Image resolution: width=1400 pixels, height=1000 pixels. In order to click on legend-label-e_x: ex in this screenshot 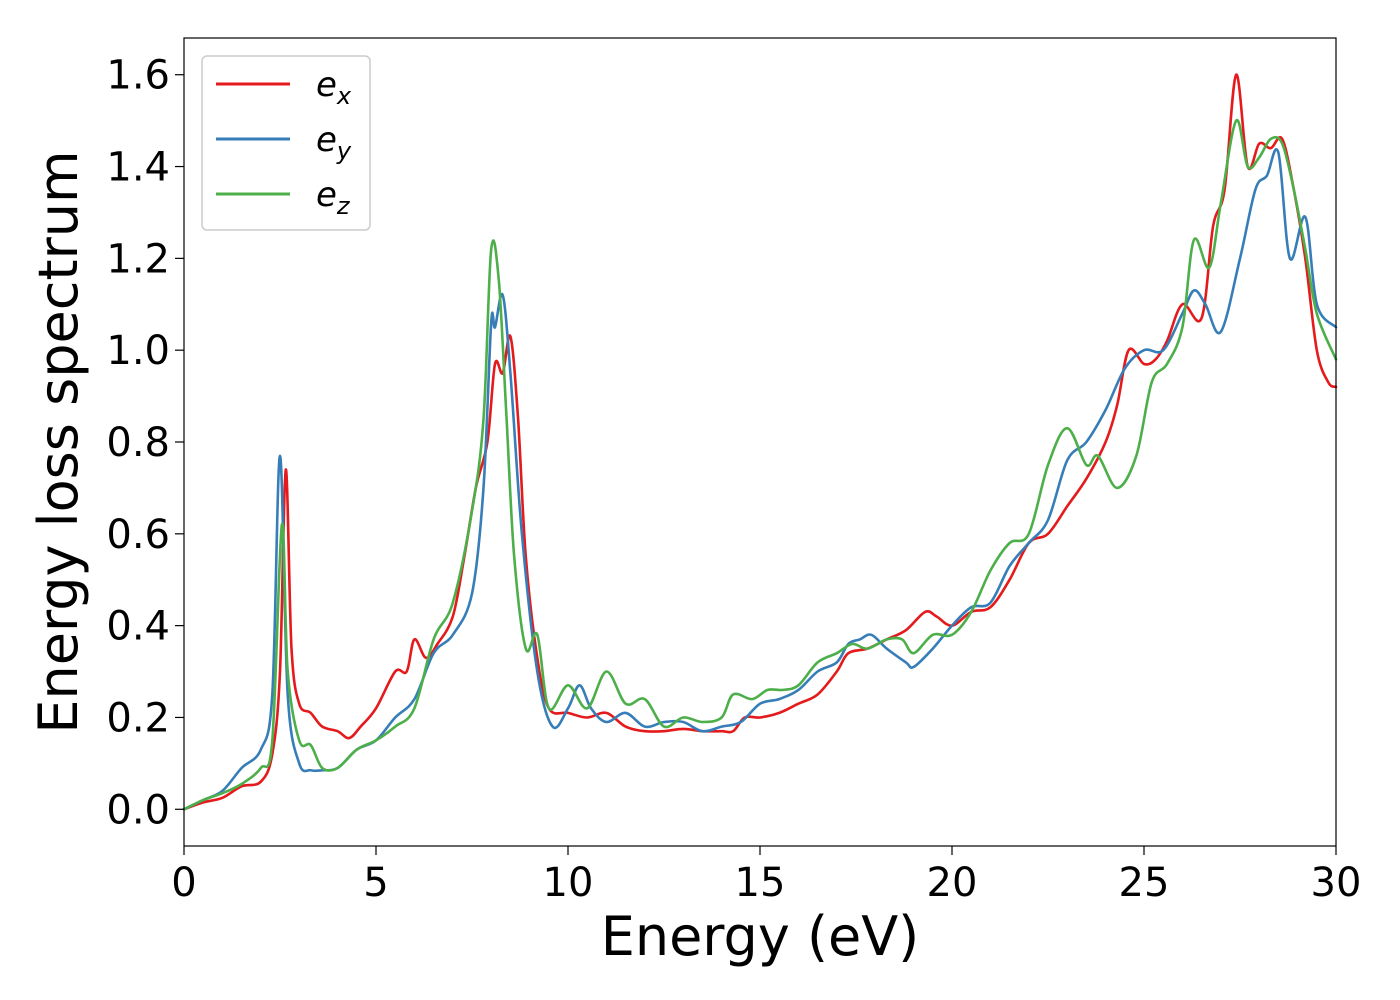, I will do `click(334, 87)`.